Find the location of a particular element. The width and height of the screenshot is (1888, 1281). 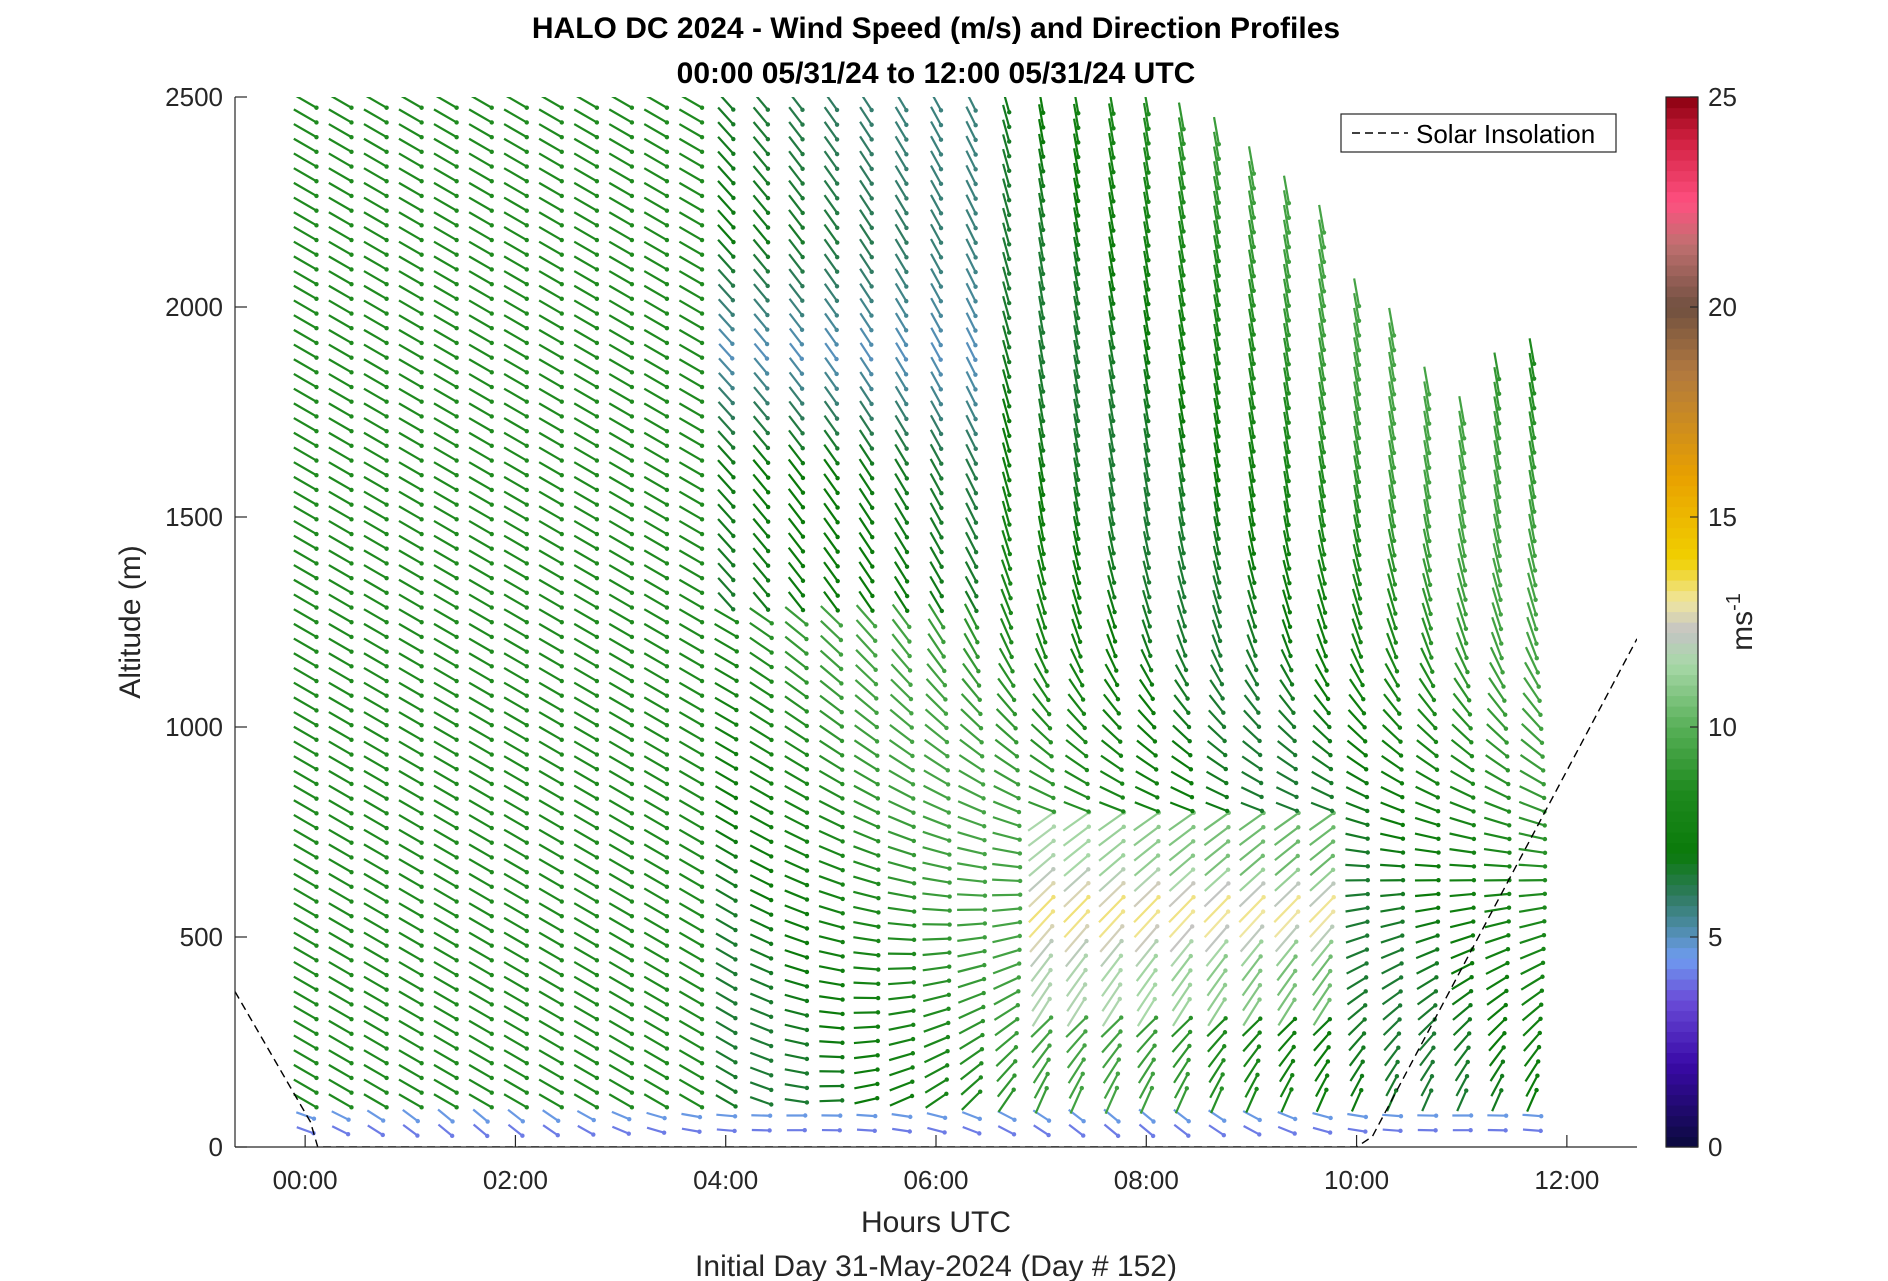

y-tick-label: 1500 is located at coordinates (194, 517).